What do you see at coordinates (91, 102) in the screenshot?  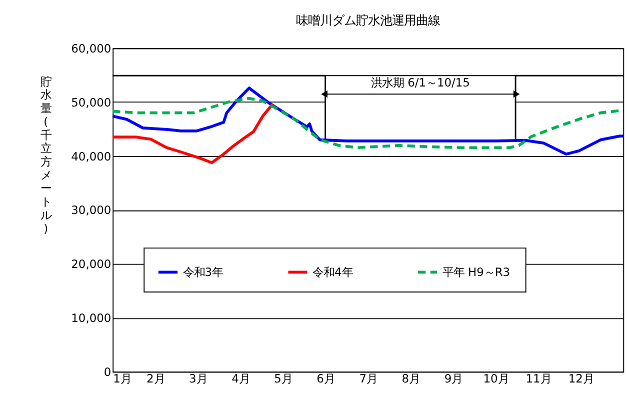 I see `y-tick-label: 50,000` at bounding box center [91, 102].